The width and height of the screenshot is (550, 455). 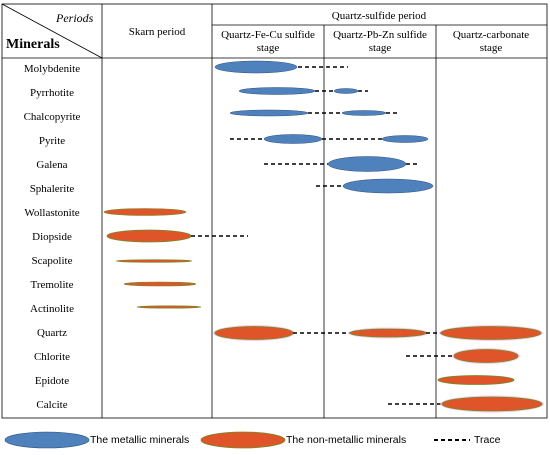 What do you see at coordinates (52, 285) in the screenshot?
I see `mineral-label: Tremolite` at bounding box center [52, 285].